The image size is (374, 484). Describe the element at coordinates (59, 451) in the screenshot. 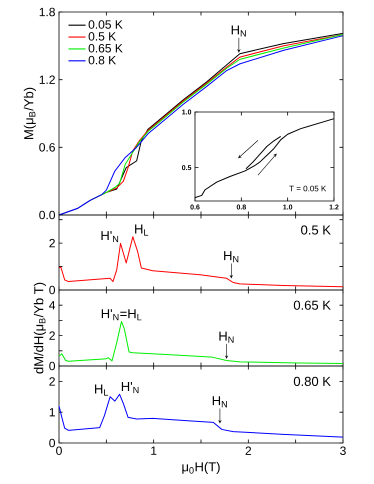

I see `x-tick-label: 0` at that location.